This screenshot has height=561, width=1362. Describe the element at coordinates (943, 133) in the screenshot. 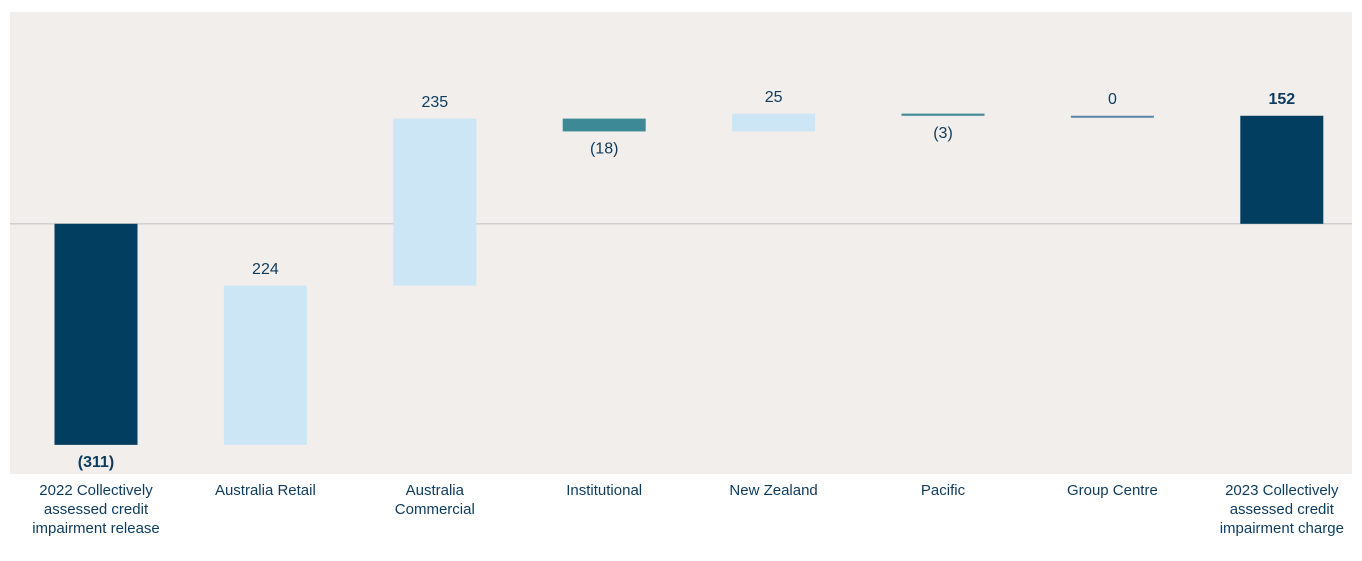

I see `value-label: (3)` at that location.